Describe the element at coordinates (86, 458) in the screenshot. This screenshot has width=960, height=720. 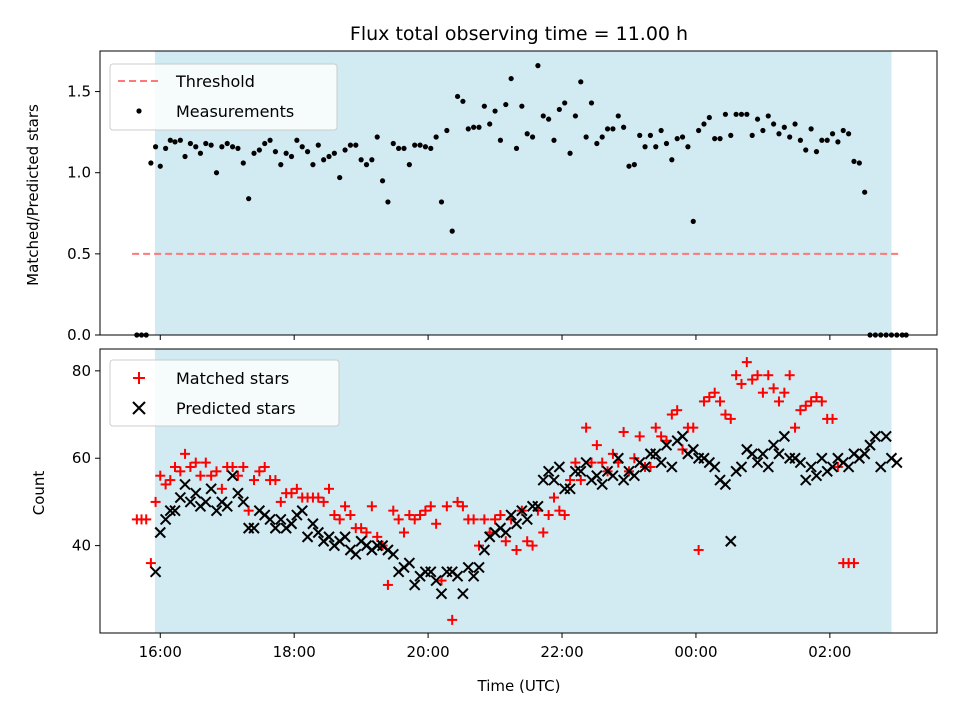
I see `bottom-y-axis: 40 60 80` at that location.